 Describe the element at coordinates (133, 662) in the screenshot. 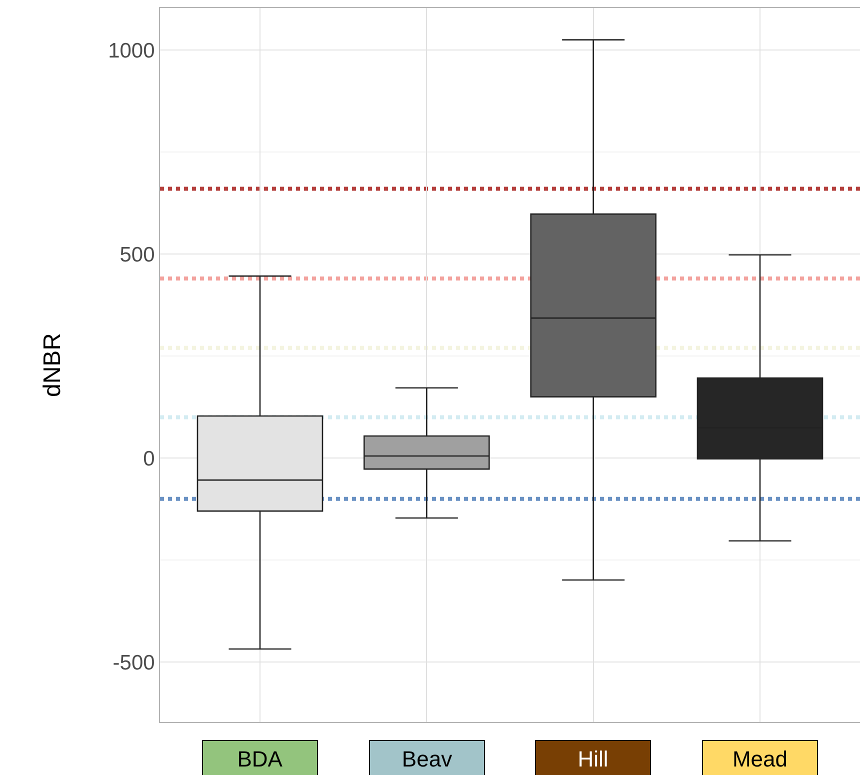

I see `y-tick-label: -500` at that location.